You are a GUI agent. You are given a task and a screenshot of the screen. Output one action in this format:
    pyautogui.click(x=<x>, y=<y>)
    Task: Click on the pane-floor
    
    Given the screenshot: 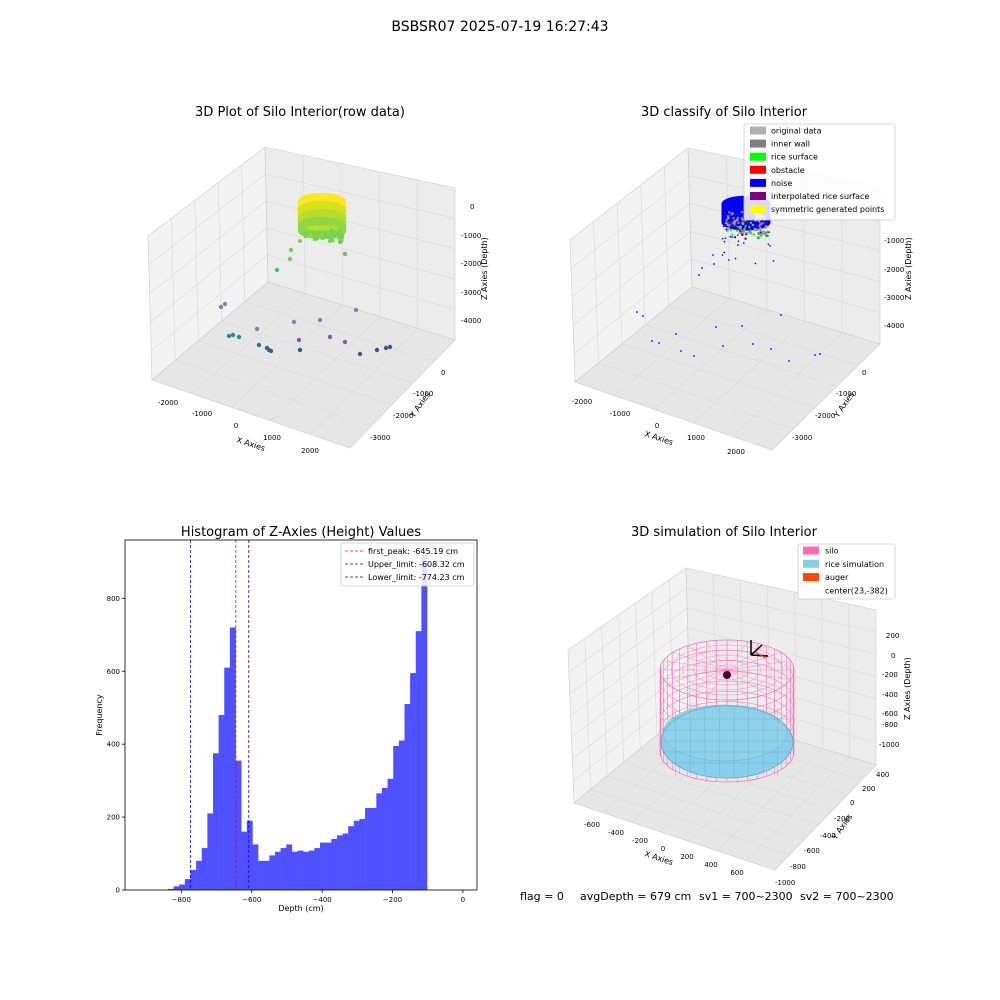 What is the action you would take?
    pyautogui.click(x=727, y=368)
    